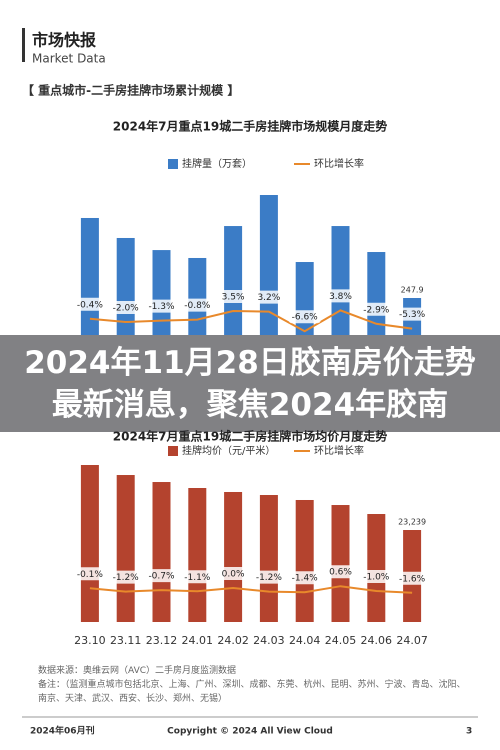 This screenshot has width=500, height=750. I want to click on rate-label: -2.9%, so click(376, 310).